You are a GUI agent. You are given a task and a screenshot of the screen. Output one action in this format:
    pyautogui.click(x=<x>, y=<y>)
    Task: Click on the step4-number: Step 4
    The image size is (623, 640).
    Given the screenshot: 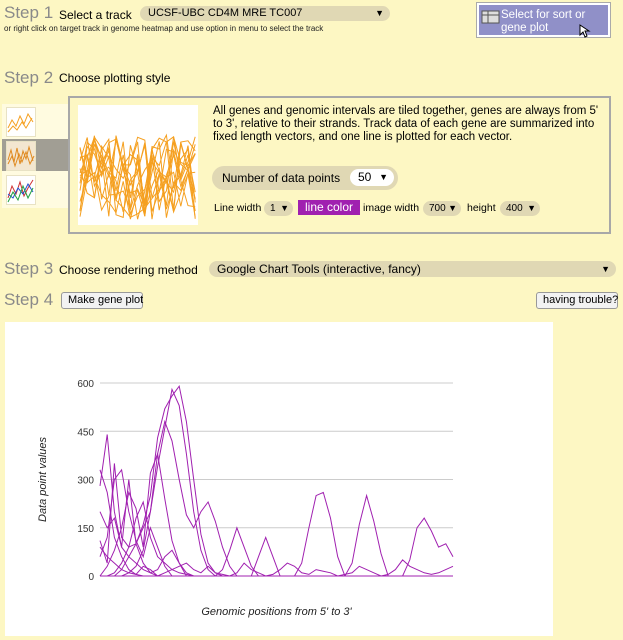 What is the action you would take?
    pyautogui.click(x=29, y=299)
    